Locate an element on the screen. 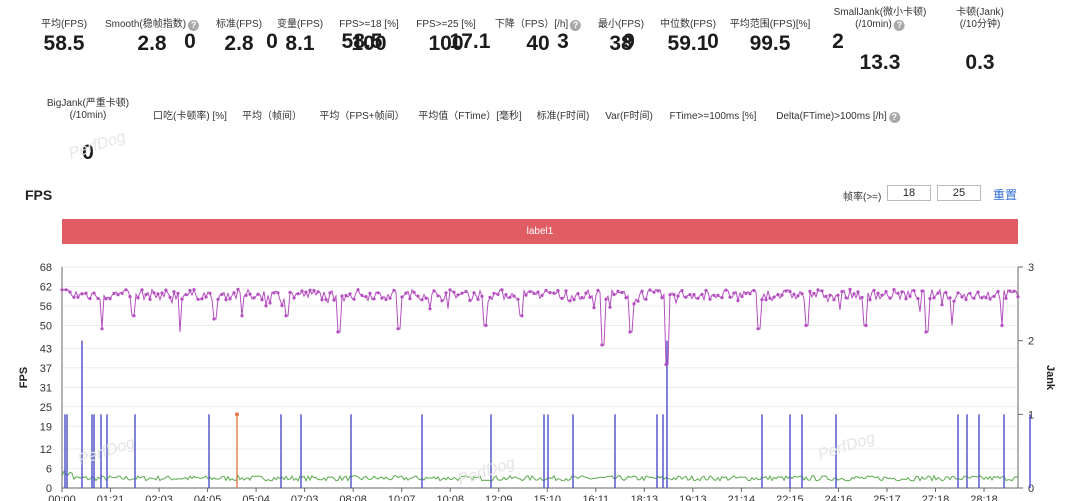 The height and width of the screenshot is (501, 1080). fps-metric: SmallJank(微小卡顿) (/10min)? 13.3 is located at coordinates (880, 40).